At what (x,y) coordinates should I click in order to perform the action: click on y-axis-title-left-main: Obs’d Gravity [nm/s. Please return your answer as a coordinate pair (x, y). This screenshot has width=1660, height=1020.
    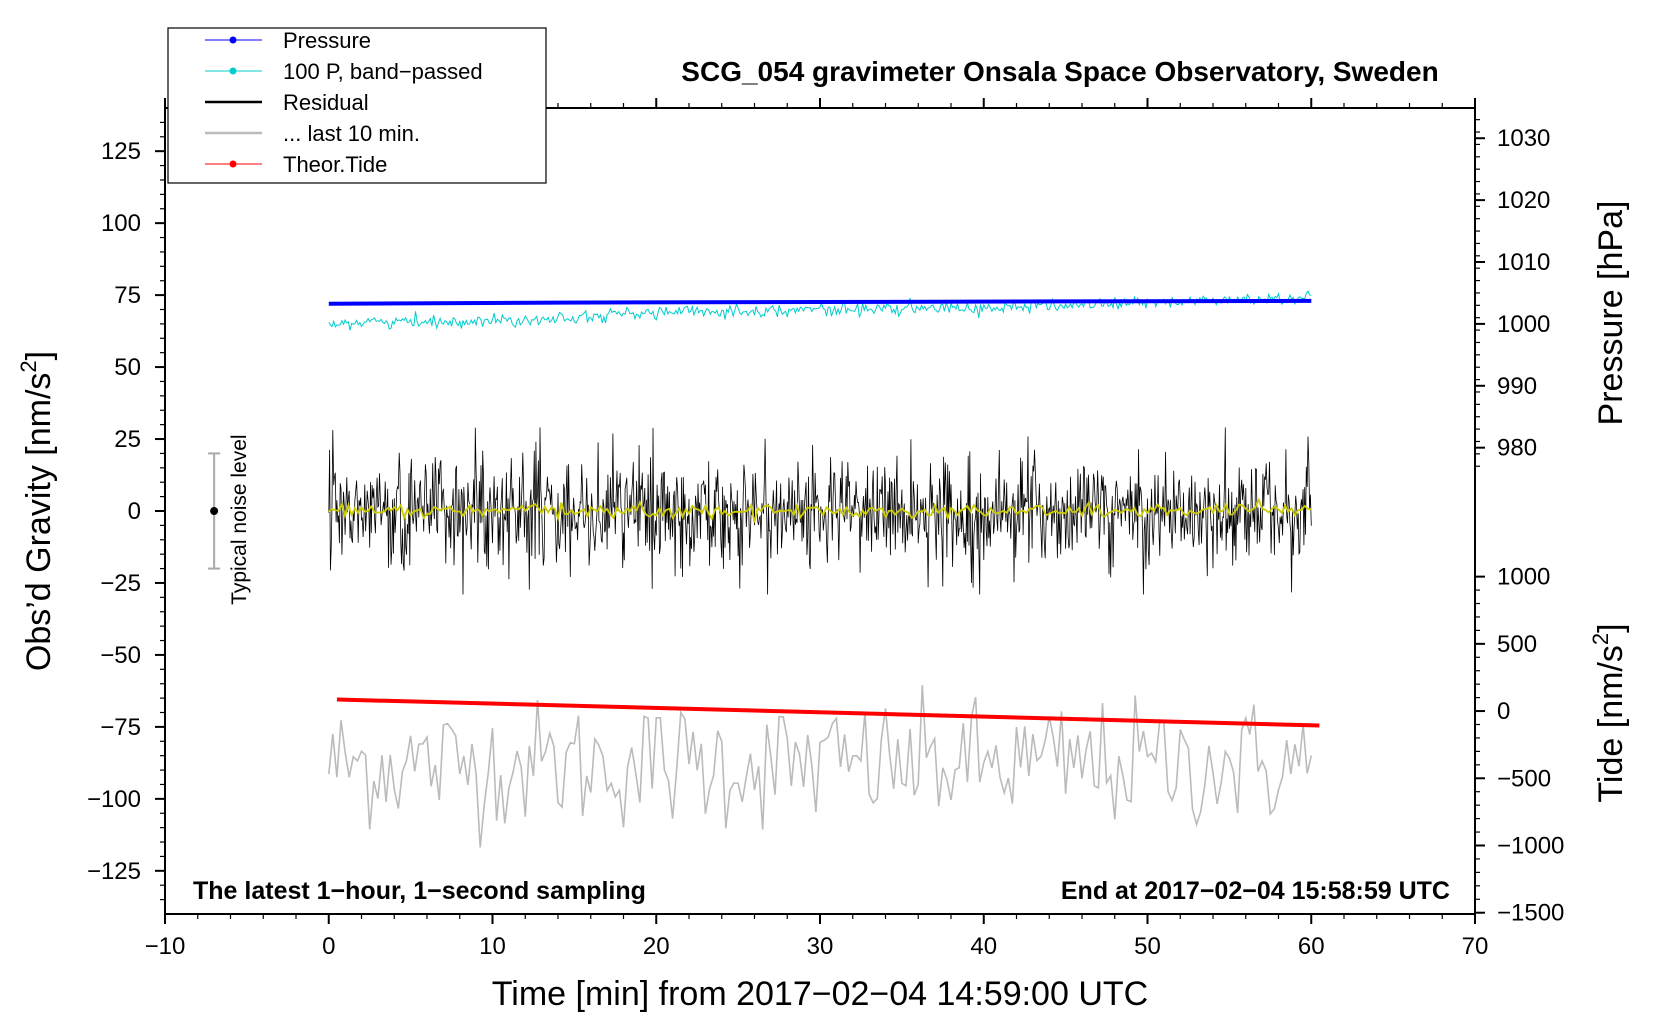
    Looking at the image, I should click on (39, 522).